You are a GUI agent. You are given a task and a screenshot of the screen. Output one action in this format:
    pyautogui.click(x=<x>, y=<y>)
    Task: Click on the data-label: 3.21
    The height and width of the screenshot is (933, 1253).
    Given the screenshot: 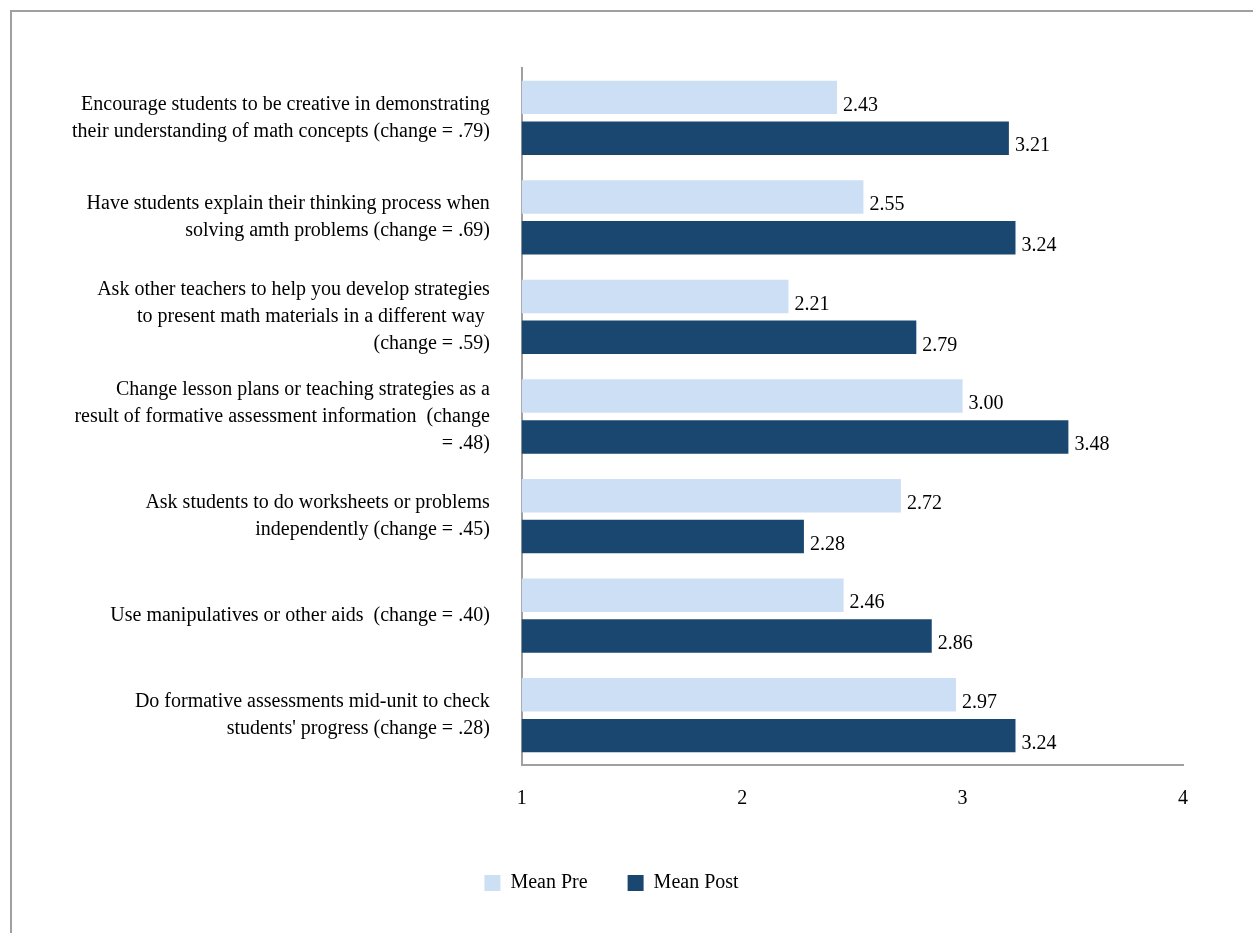 What is the action you would take?
    pyautogui.click(x=1032, y=144)
    